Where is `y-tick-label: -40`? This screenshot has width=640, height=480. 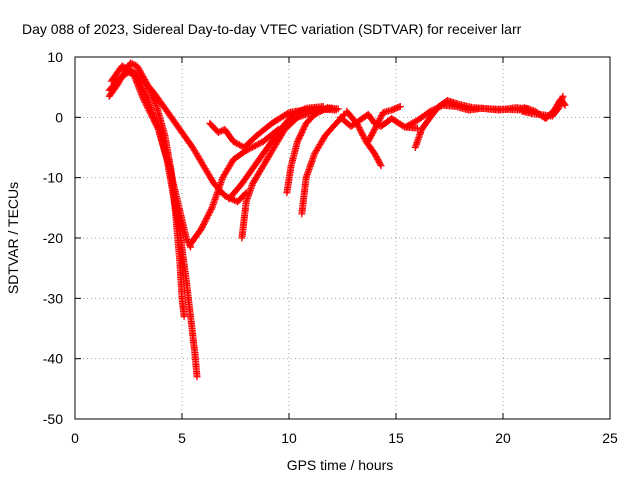 y-tick-label: -40 is located at coordinates (53, 359).